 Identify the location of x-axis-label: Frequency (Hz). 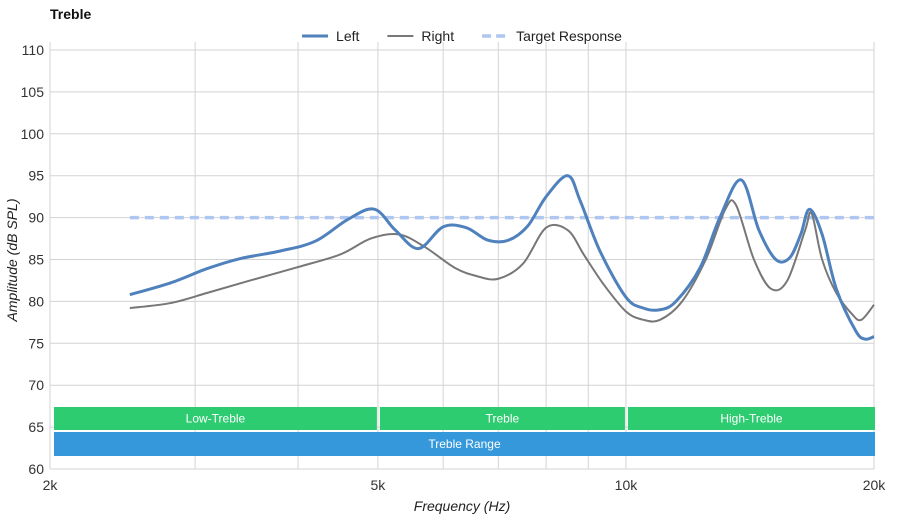
(462, 506).